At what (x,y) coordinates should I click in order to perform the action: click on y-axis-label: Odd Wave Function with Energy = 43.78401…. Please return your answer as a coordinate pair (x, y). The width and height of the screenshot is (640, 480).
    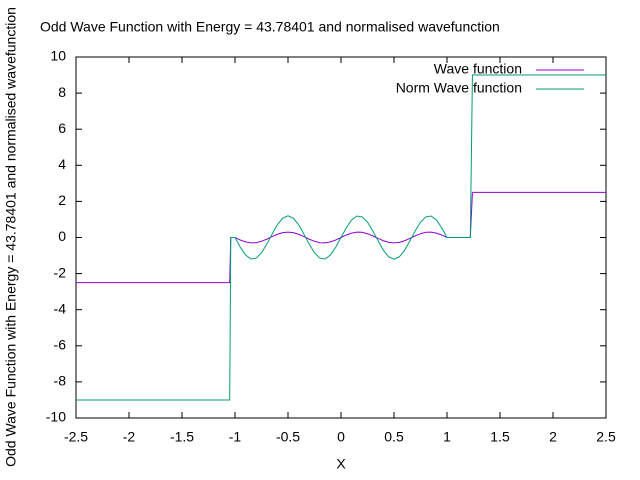
    Looking at the image, I should click on (11, 237).